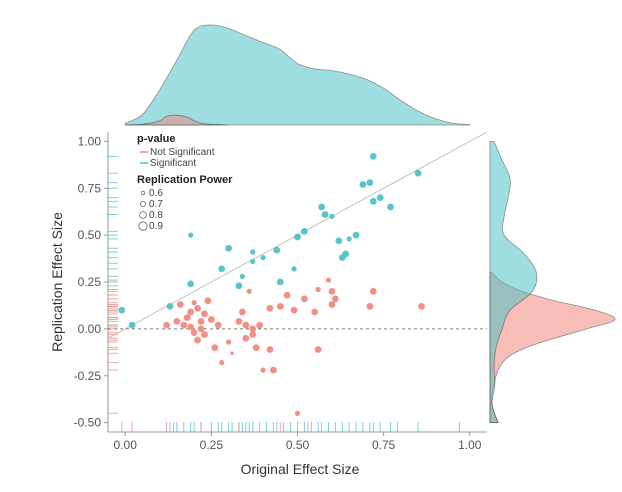 The height and width of the screenshot is (492, 622). Describe the element at coordinates (156, 215) in the screenshot. I see `legend-size-0.8-label: 0.8` at that location.